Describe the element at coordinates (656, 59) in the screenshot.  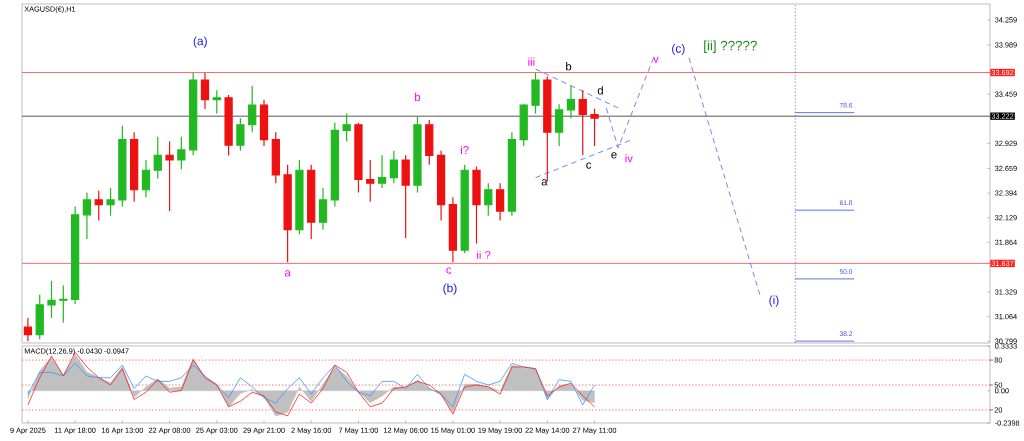
I see `annotation: v` at that location.